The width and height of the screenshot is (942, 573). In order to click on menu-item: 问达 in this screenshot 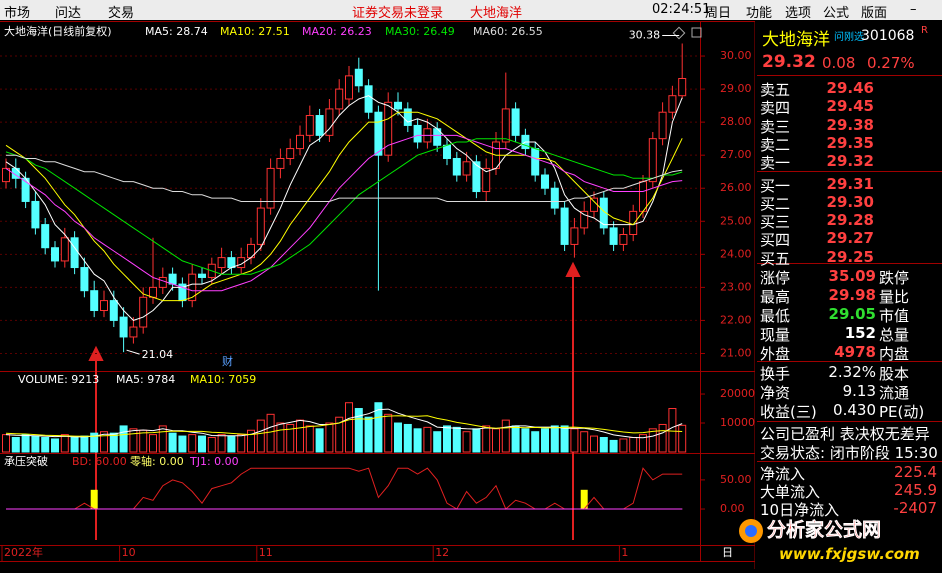, I will do `click(68, 13)`.